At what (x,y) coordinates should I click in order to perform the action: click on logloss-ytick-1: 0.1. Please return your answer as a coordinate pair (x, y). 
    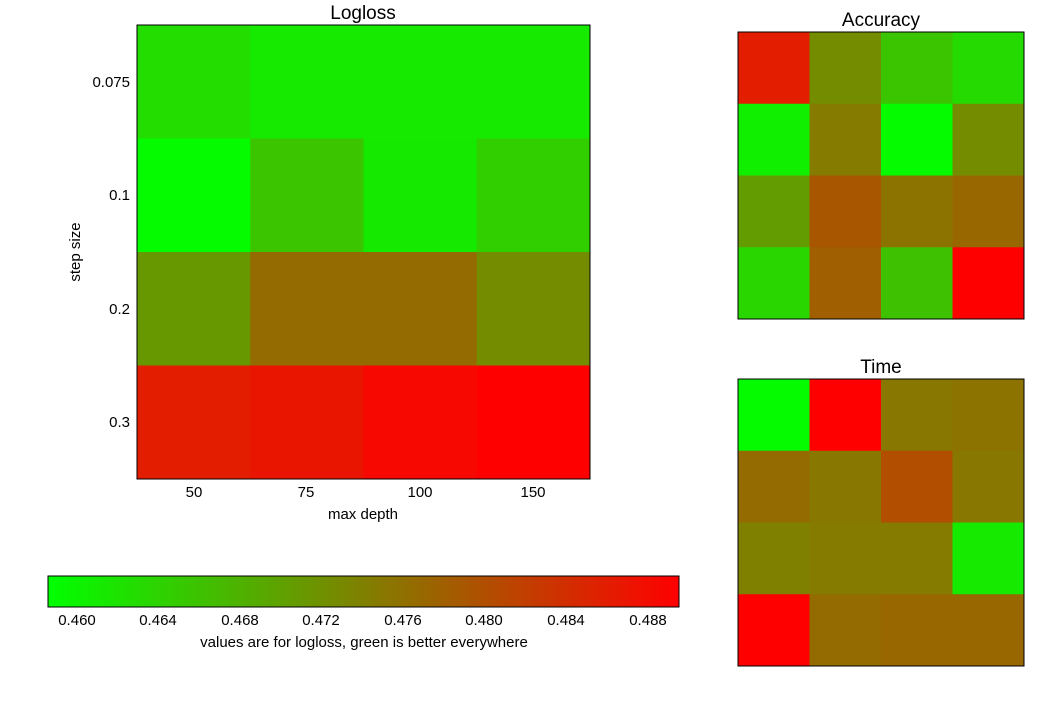
    Looking at the image, I should click on (119, 195).